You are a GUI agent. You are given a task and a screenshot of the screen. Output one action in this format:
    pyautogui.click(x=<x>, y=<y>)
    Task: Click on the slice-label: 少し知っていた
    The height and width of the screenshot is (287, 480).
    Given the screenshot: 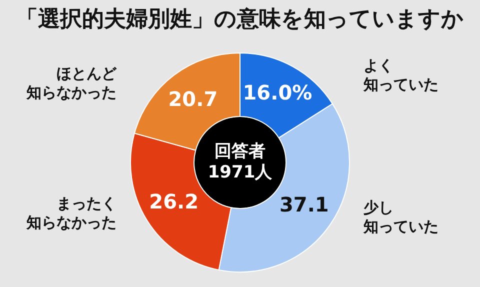 What is the action you would take?
    pyautogui.click(x=400, y=217)
    